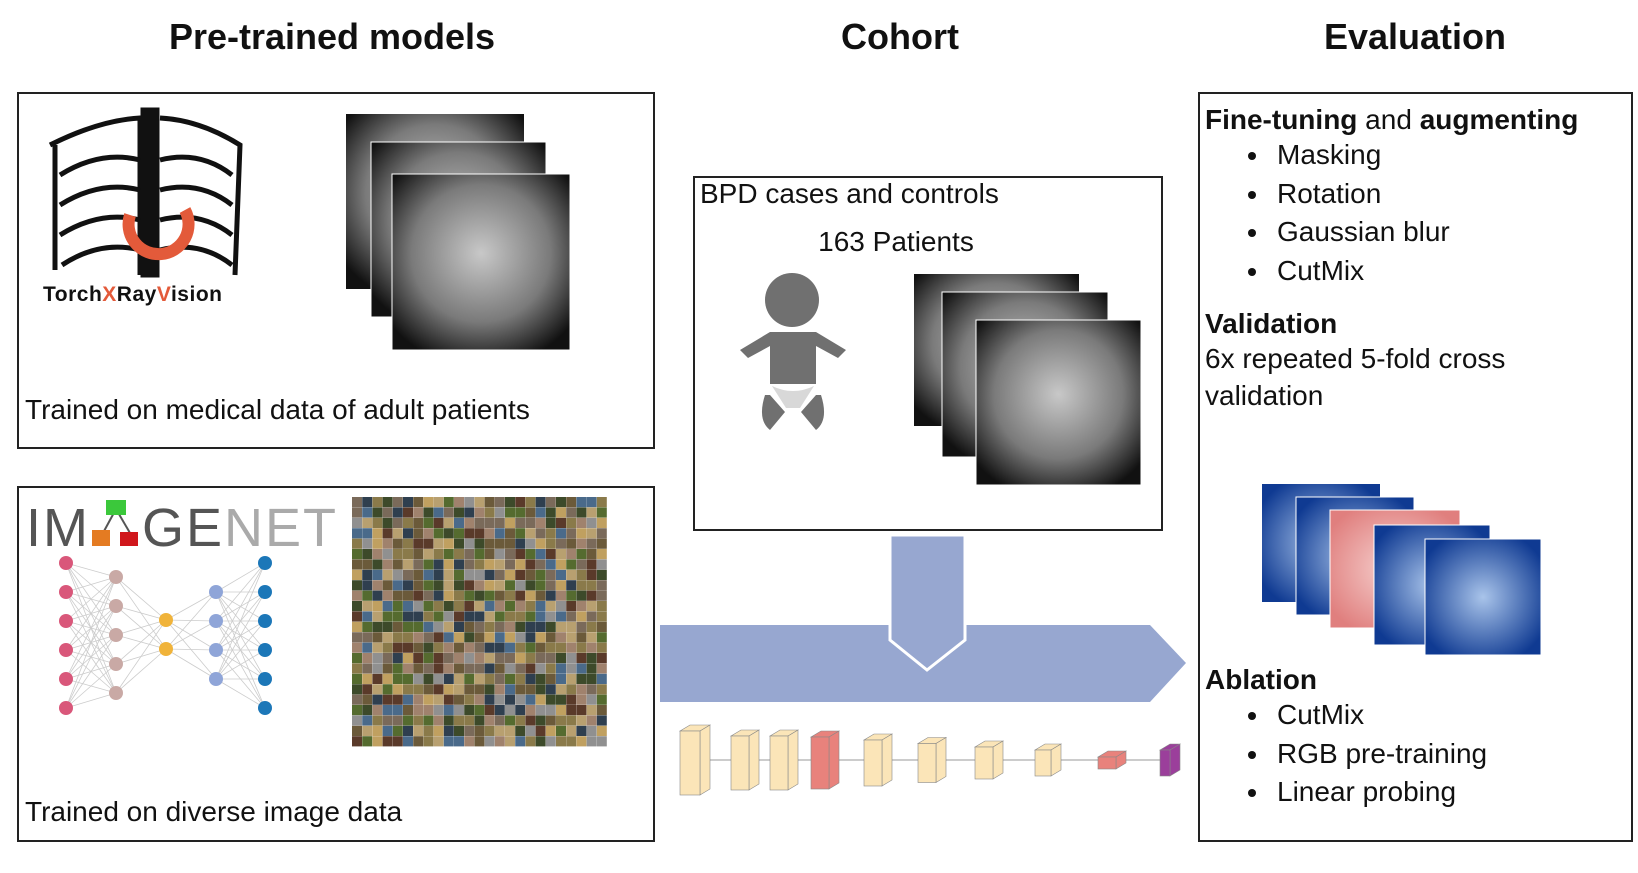  I want to click on logo-part: GE, so click(183, 528).